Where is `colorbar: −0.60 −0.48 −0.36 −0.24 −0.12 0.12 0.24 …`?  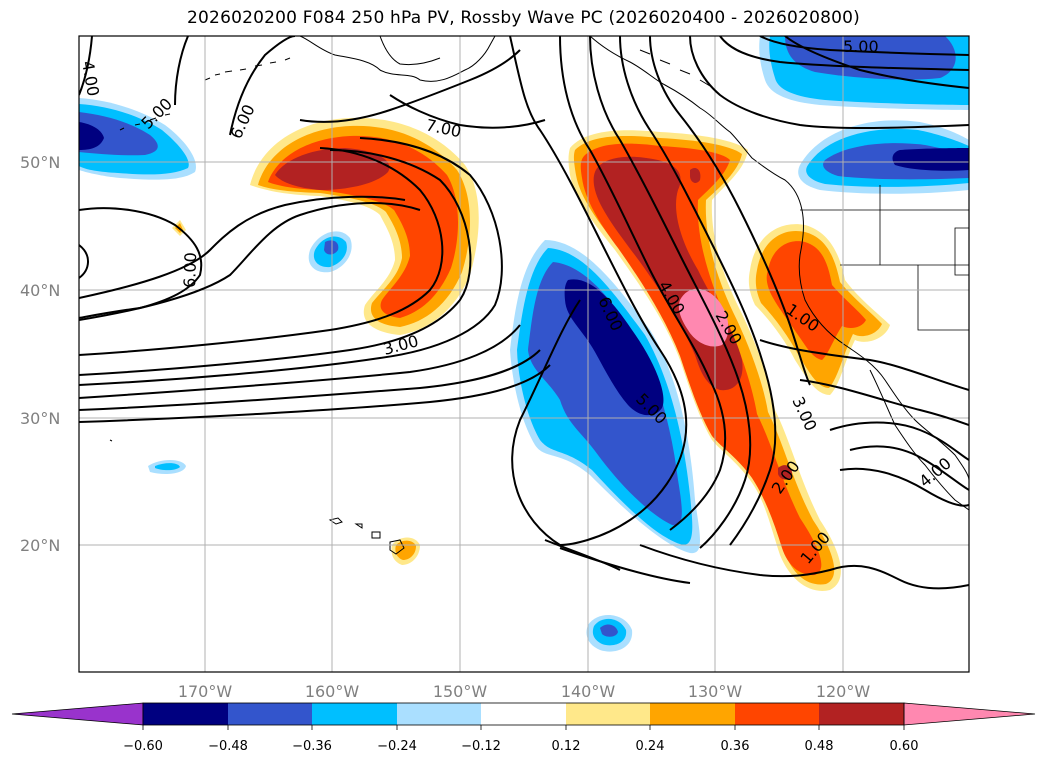 colorbar: −0.60 −0.48 −0.36 −0.24 −0.12 0.12 0.24 … is located at coordinates (523, 728).